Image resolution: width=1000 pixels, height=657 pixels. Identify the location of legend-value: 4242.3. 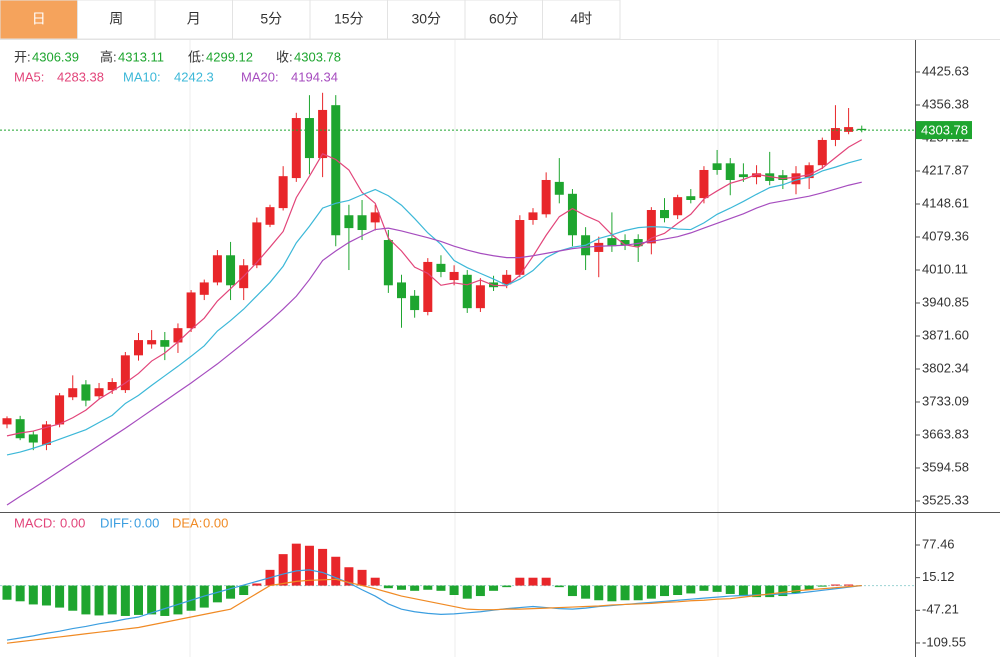
(194, 76).